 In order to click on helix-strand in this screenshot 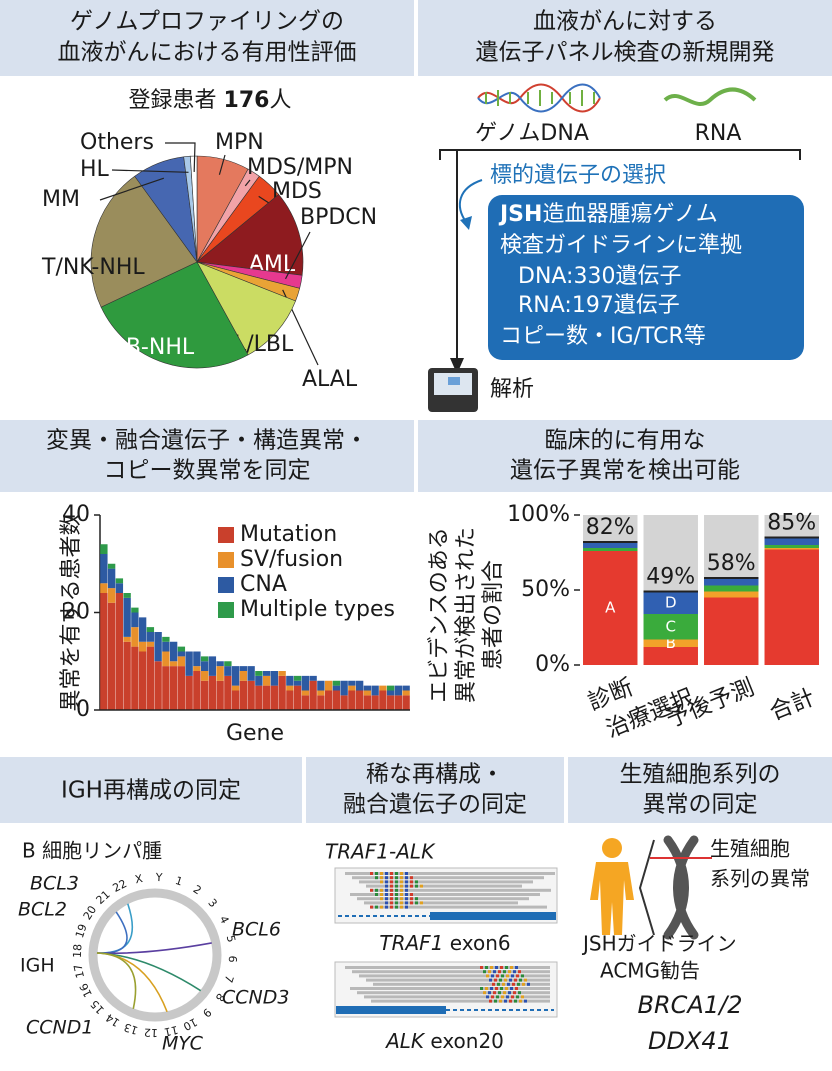, I will do `click(539, 98)`.